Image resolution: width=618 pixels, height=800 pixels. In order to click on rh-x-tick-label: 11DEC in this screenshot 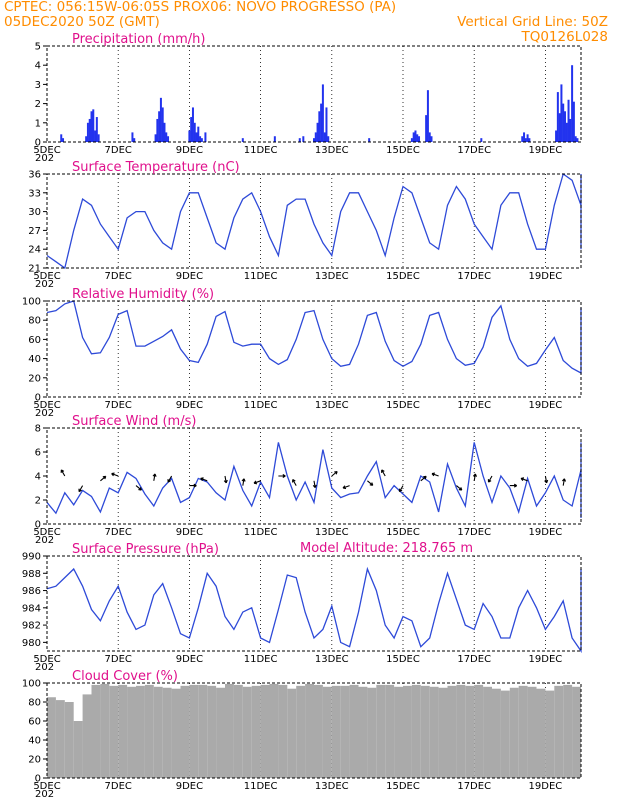, I will do `click(261, 405)`.